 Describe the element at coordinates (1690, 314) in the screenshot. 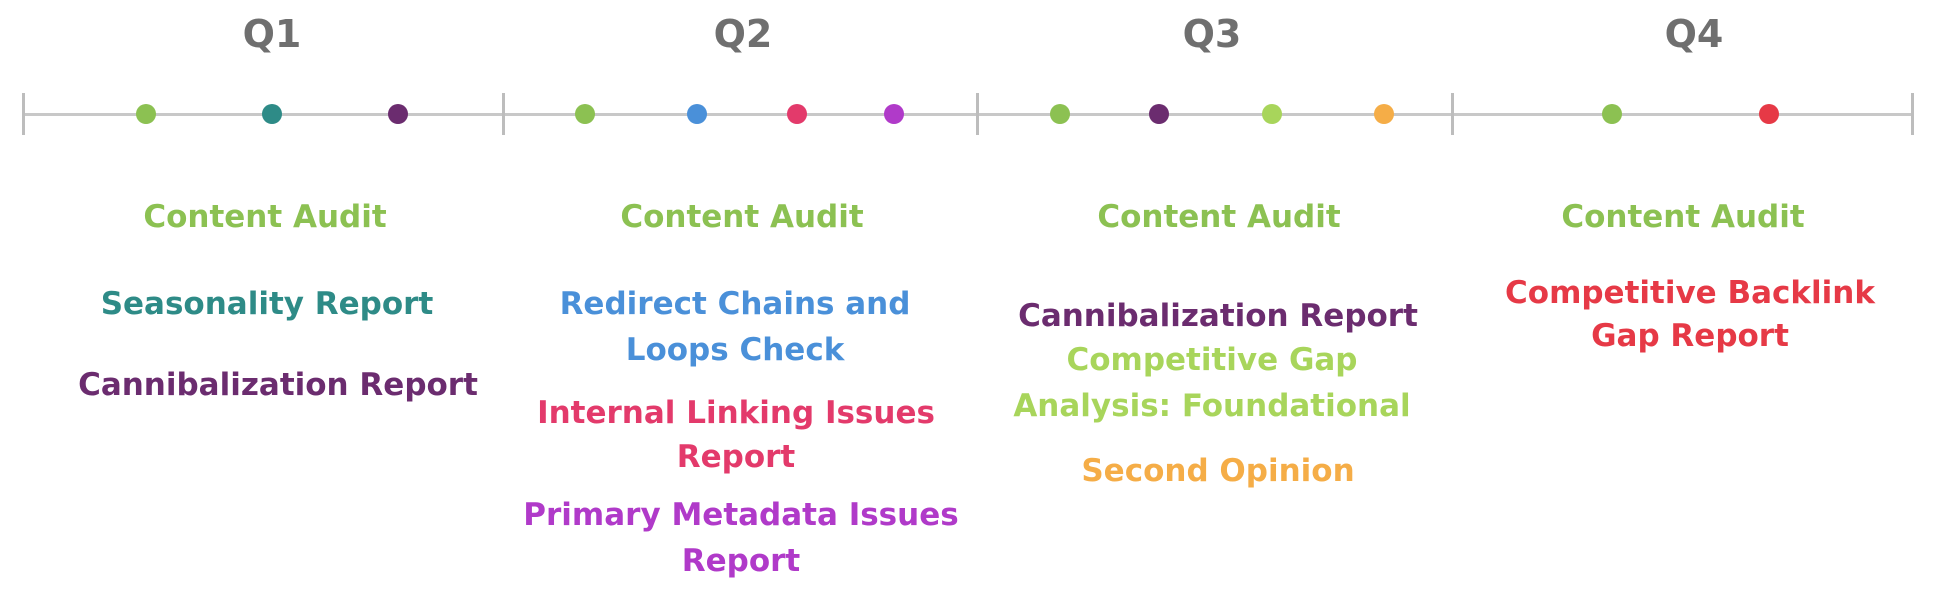

I see `q4-item-competitive-backlink: Competitive Backlink Gap Report` at that location.